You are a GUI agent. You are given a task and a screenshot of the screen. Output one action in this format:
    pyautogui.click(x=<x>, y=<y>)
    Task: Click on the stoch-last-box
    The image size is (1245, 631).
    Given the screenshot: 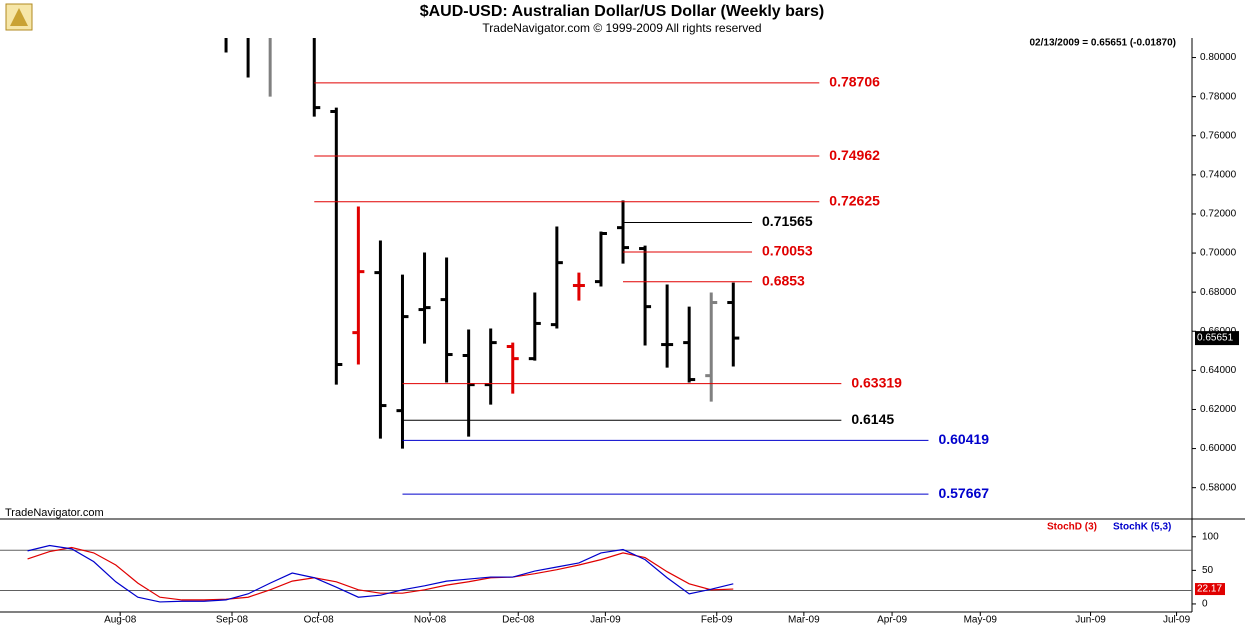 What is the action you would take?
    pyautogui.click(x=1210, y=589)
    